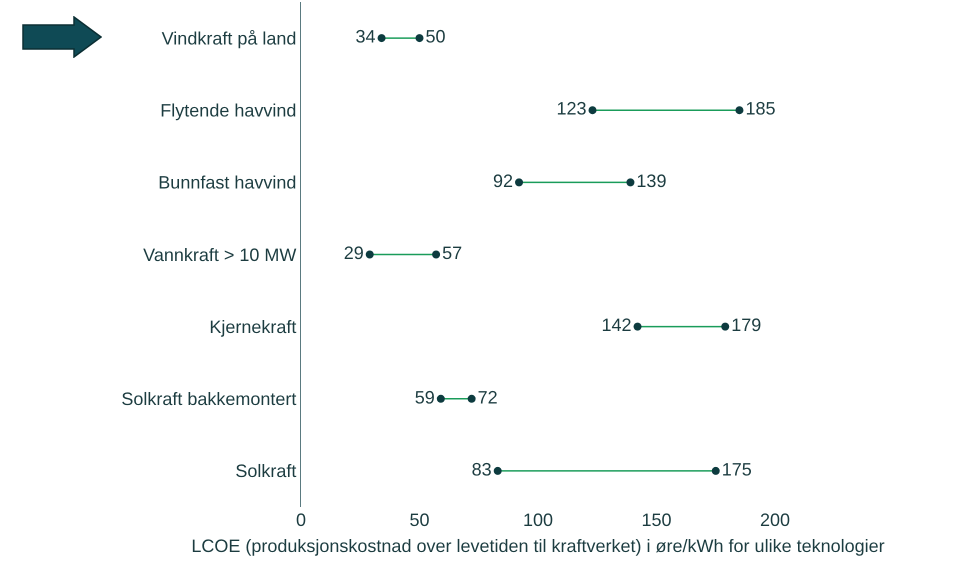 The height and width of the screenshot is (577, 966). What do you see at coordinates (482, 469) in the screenshot?
I see `data-label: 83` at bounding box center [482, 469].